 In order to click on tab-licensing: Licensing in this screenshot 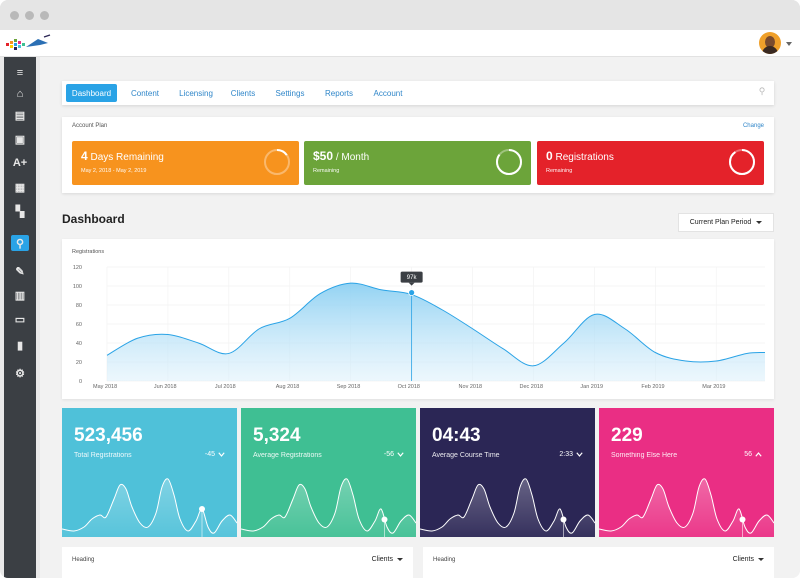, I will do `click(196, 93)`.